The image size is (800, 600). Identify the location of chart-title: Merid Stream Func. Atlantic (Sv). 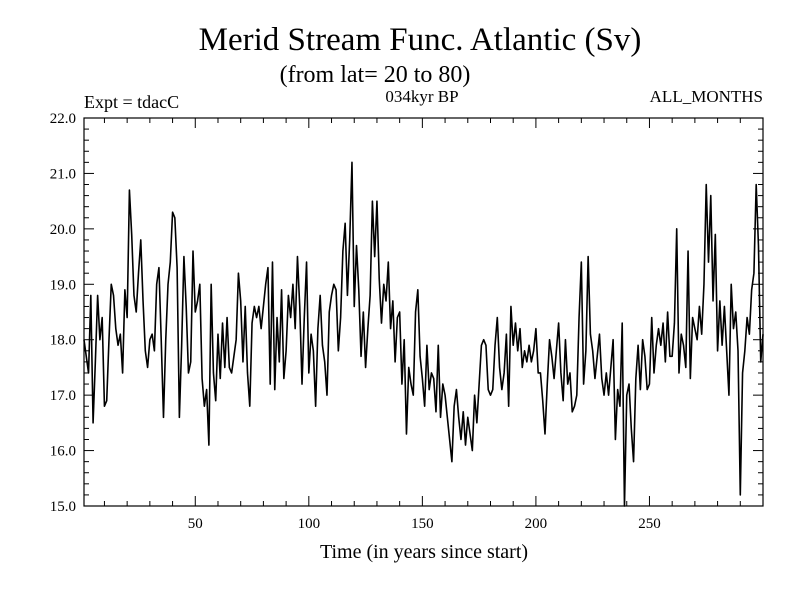
(420, 40).